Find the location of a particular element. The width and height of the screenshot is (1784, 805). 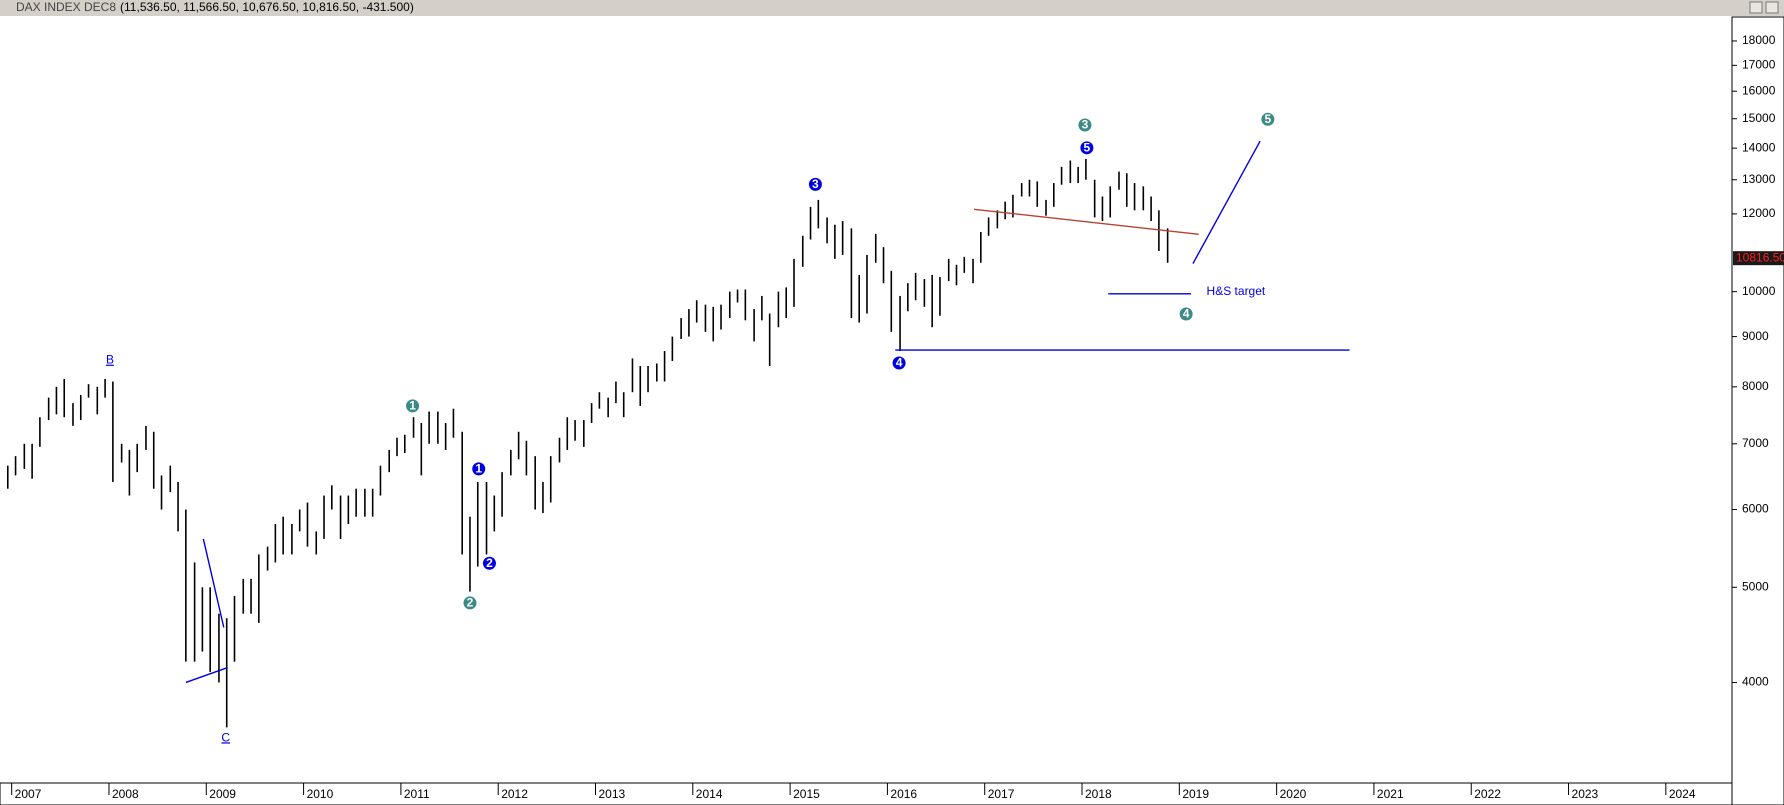

x-tick-label: 2021 is located at coordinates (1390, 794).